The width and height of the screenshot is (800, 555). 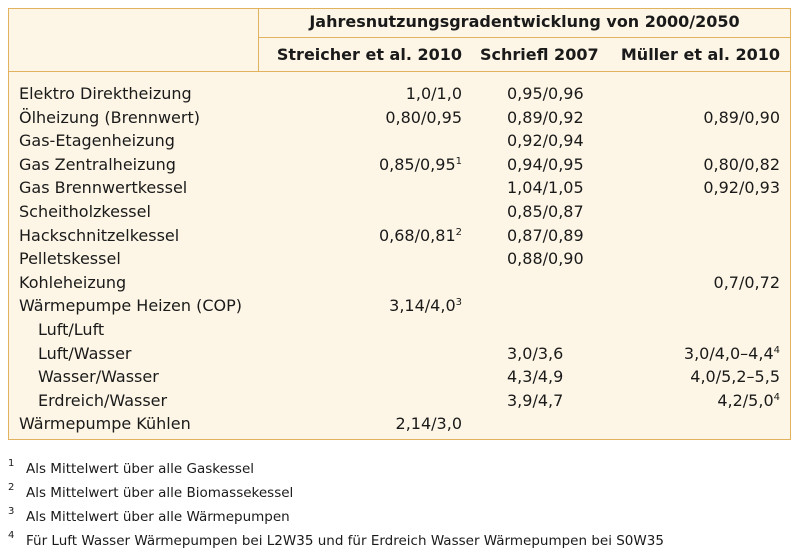 What do you see at coordinates (545, 164) in the screenshot?
I see `cell: 0,94/0,95` at bounding box center [545, 164].